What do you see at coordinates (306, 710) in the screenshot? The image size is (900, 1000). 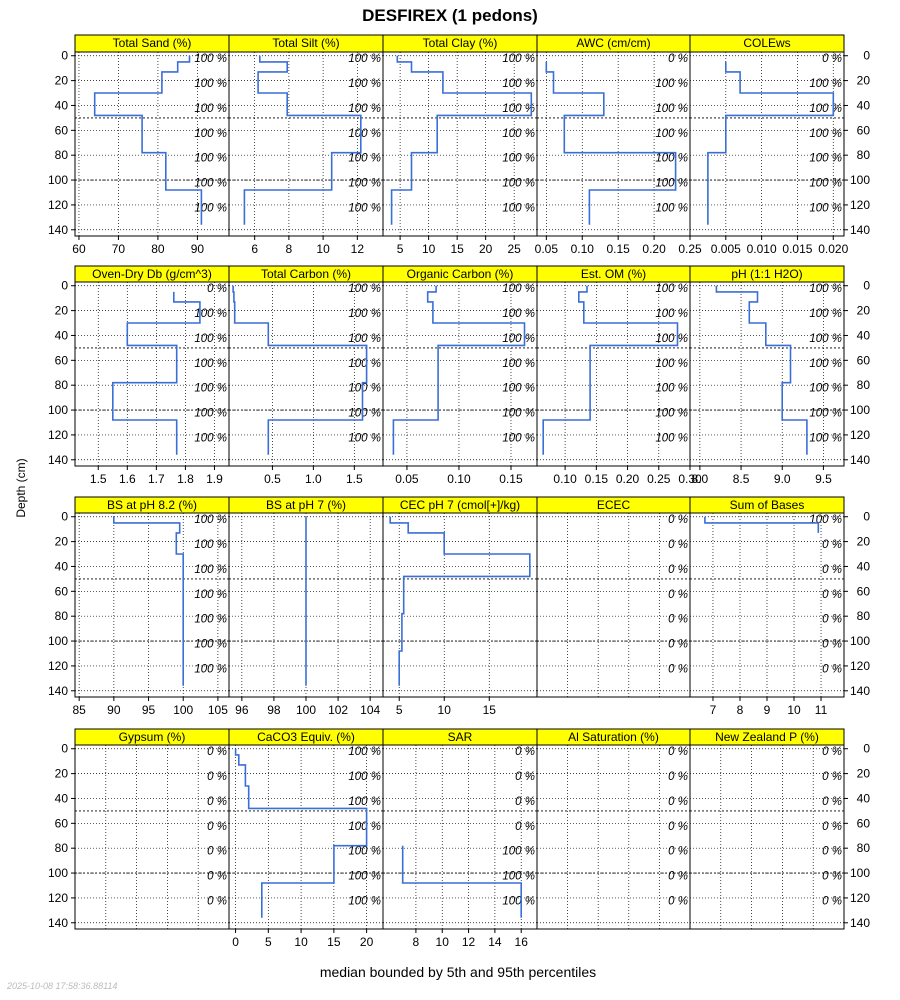 I see `x-tick-label: 100` at bounding box center [306, 710].